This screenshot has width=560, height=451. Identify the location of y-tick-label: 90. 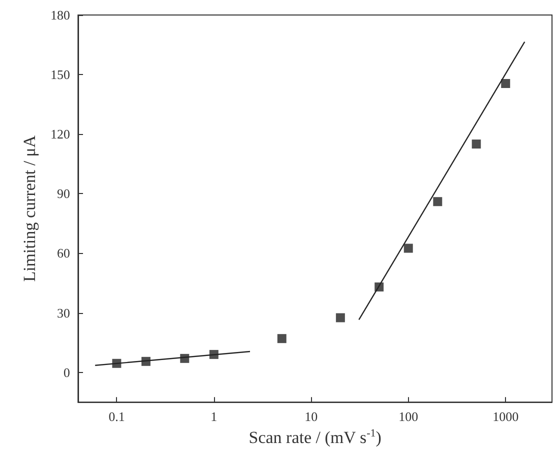
(63, 194).